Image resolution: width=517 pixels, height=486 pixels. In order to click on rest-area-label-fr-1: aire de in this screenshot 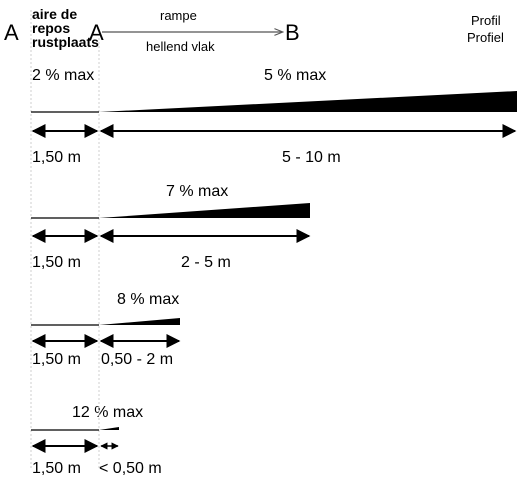, I will do `click(55, 14)`.